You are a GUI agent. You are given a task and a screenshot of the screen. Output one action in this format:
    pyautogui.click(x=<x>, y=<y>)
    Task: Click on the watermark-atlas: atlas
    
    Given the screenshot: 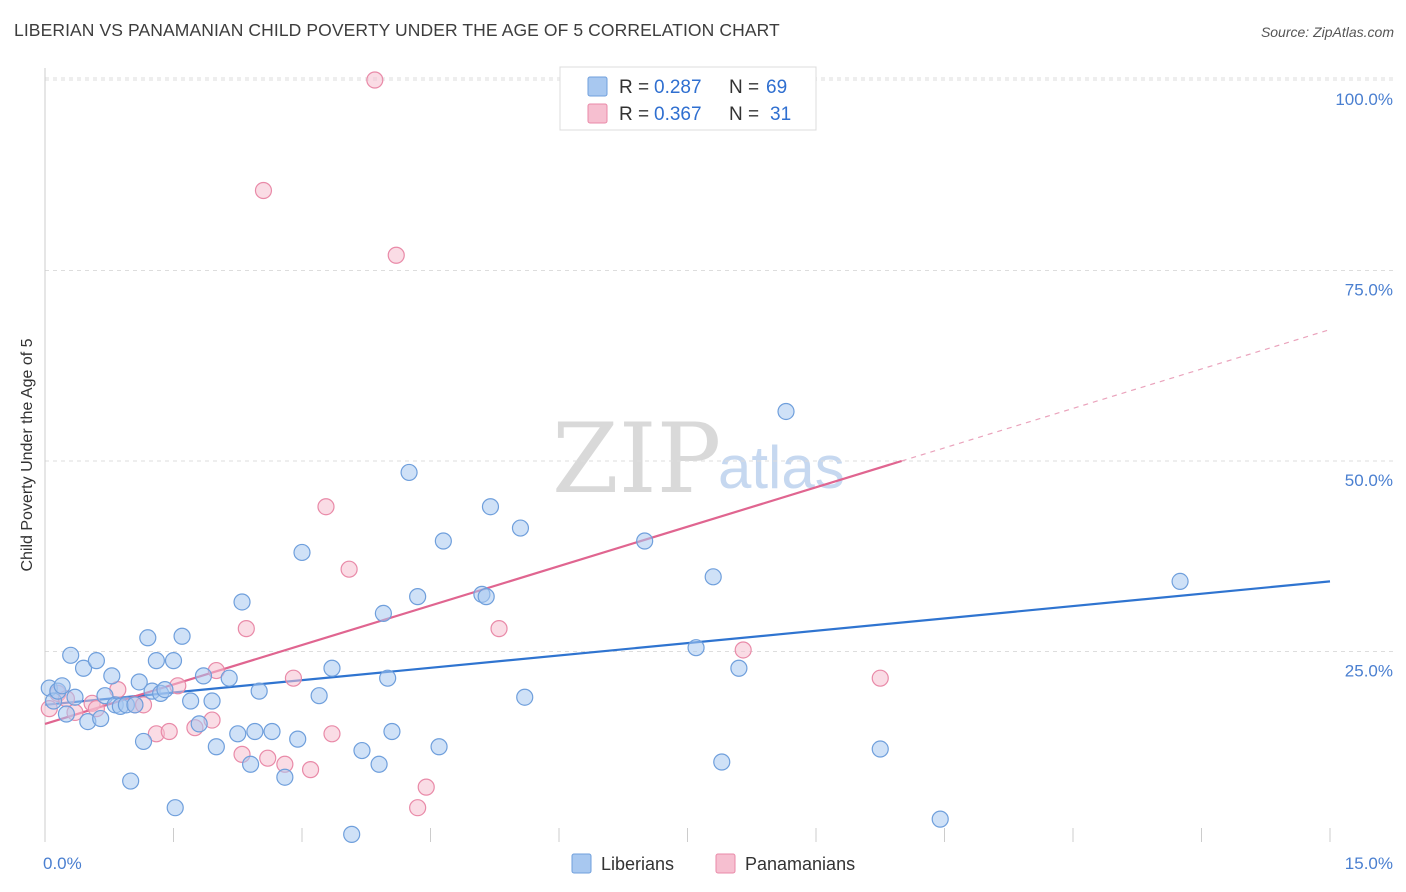 What is the action you would take?
    pyautogui.click(x=781, y=467)
    